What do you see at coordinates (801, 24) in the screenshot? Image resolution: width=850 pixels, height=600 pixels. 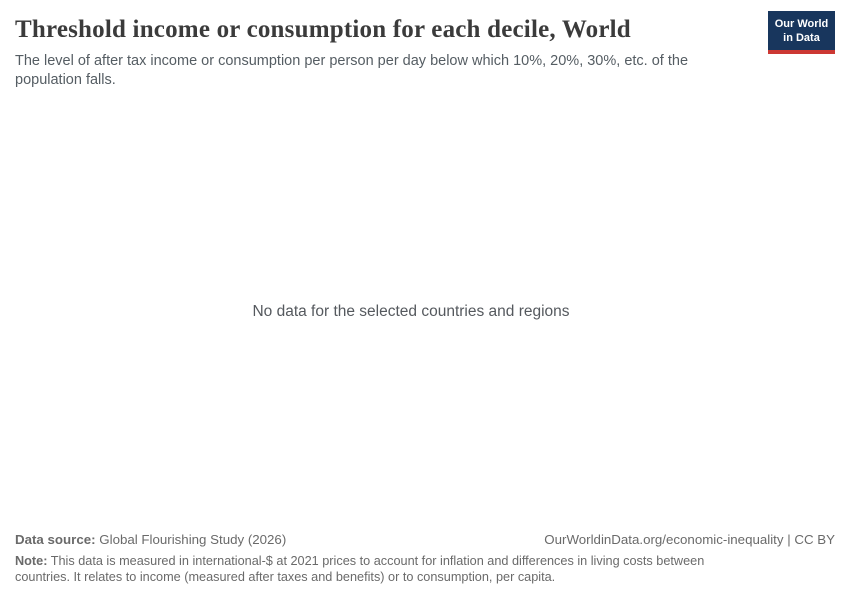 I see `owid-logo-line1: Our World` at bounding box center [801, 24].